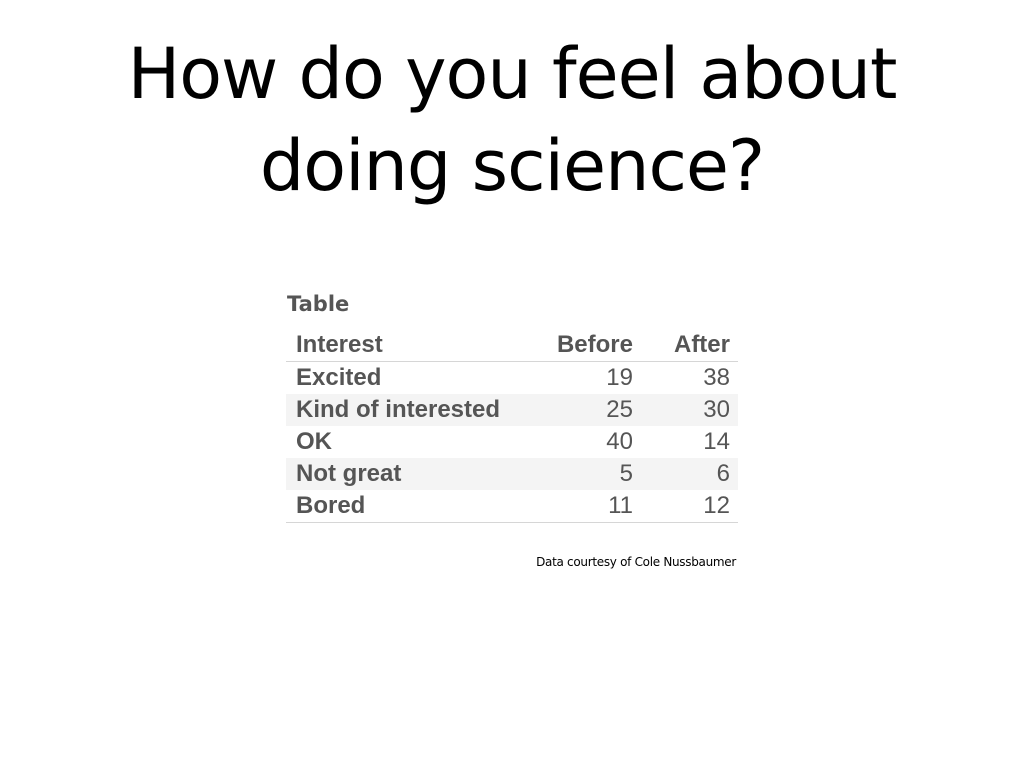 The width and height of the screenshot is (1024, 768). I want to click on after-value: 12, so click(689, 506).